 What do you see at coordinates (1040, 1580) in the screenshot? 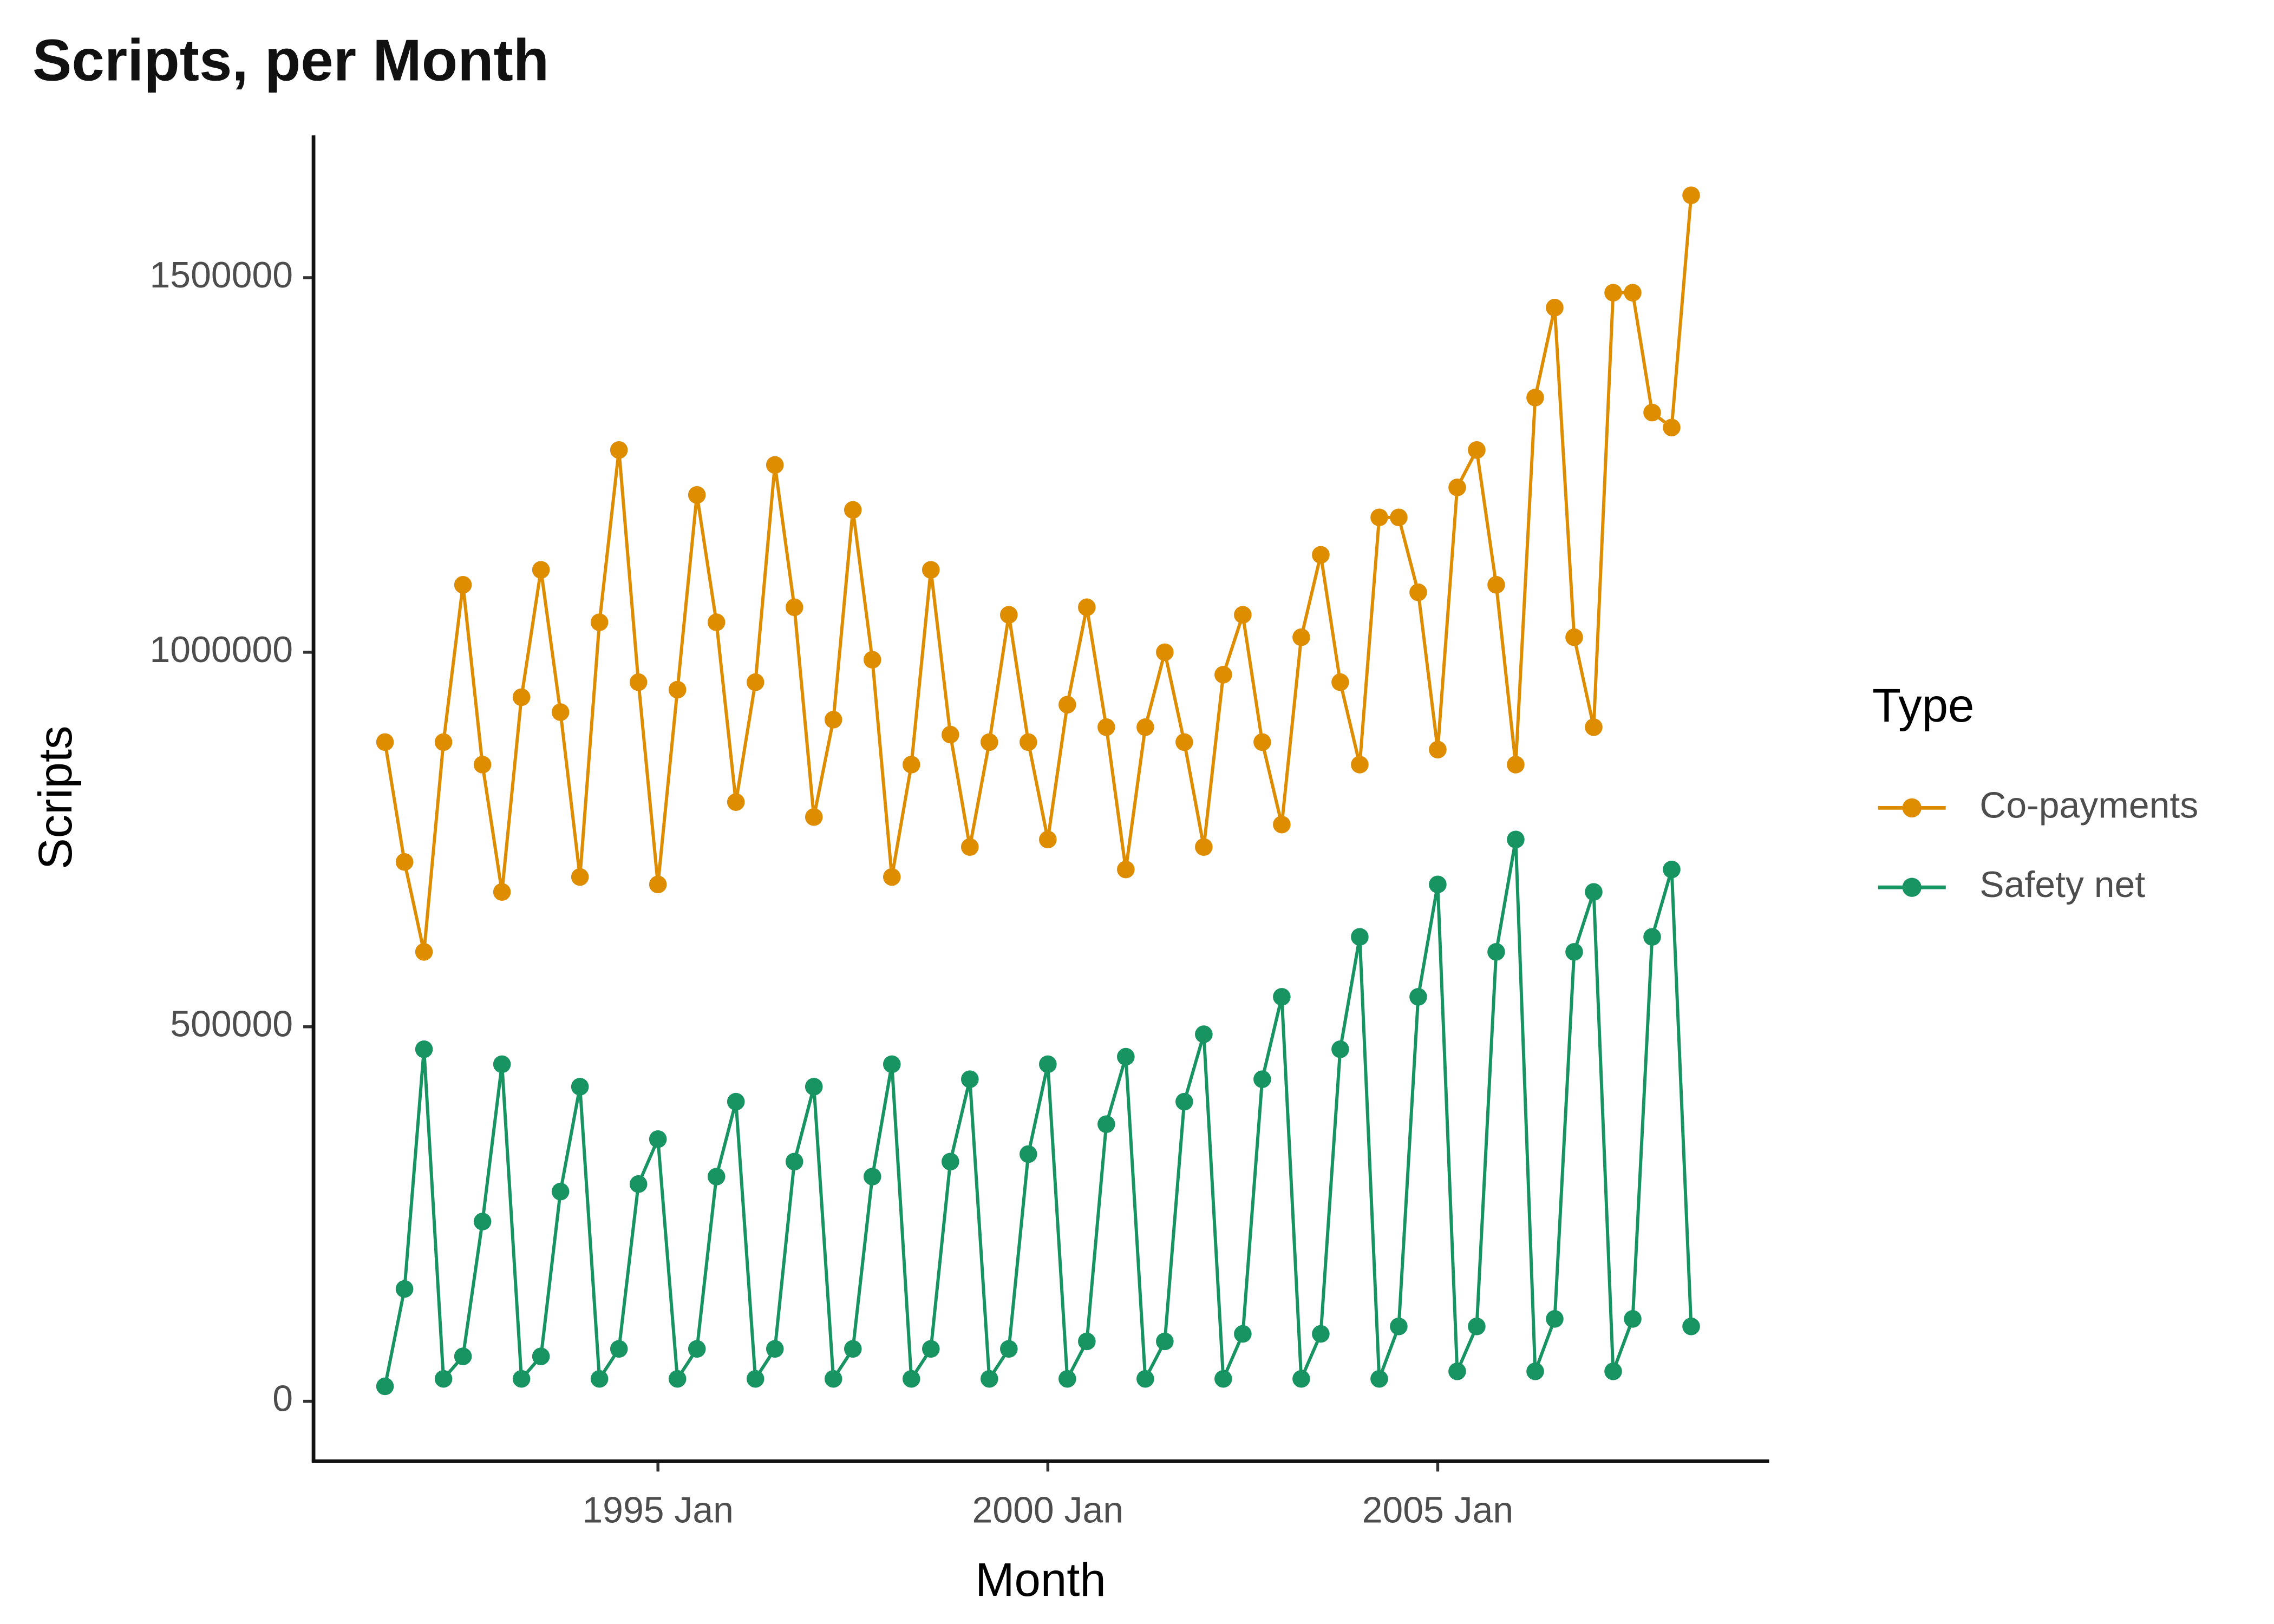
I see `x-axis-title: Month` at bounding box center [1040, 1580].